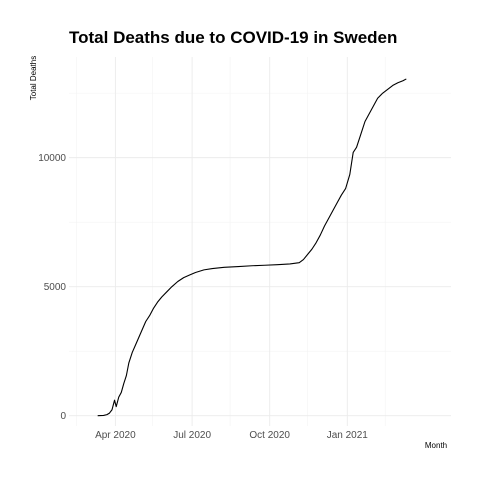 Image resolution: width=480 pixels, height=480 pixels. I want to click on y-tick-label-0: 0, so click(63, 416).